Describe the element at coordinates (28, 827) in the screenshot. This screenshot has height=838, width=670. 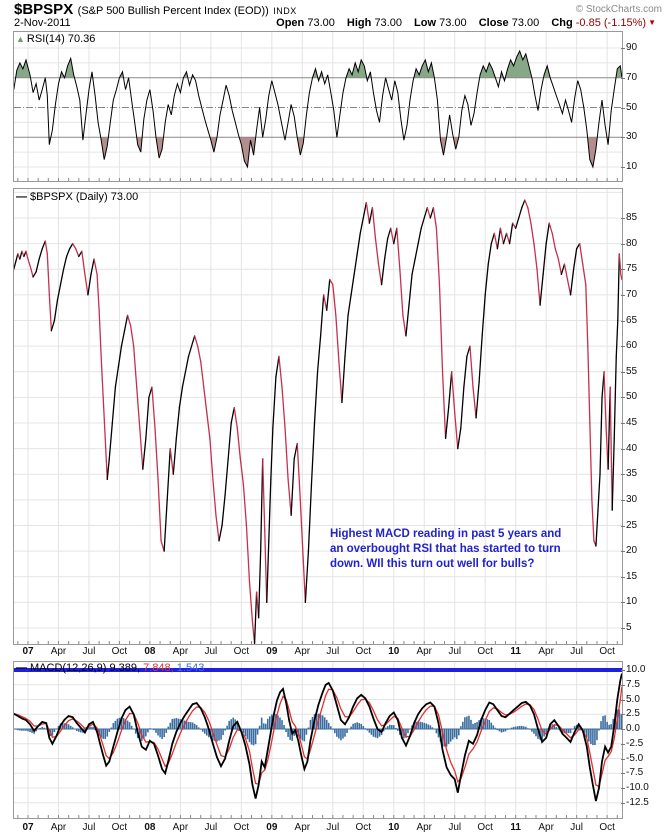
I see `x-axis-tick-label: 07` at that location.